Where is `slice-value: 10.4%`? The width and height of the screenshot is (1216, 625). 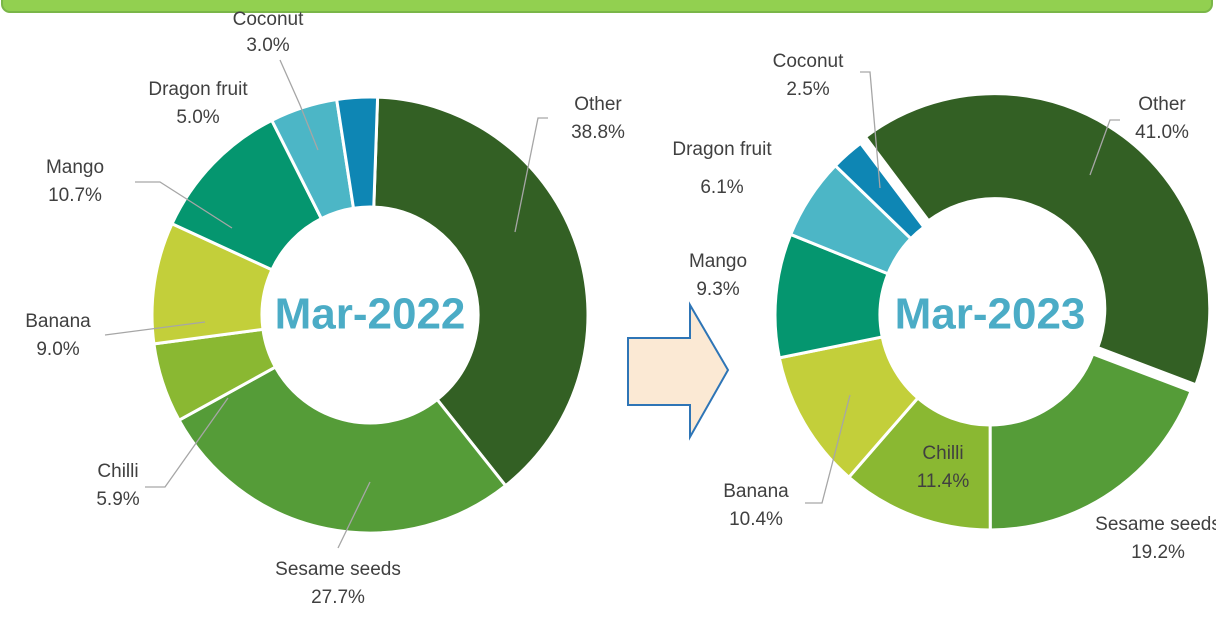
slice-value: 10.4% is located at coordinates (756, 519).